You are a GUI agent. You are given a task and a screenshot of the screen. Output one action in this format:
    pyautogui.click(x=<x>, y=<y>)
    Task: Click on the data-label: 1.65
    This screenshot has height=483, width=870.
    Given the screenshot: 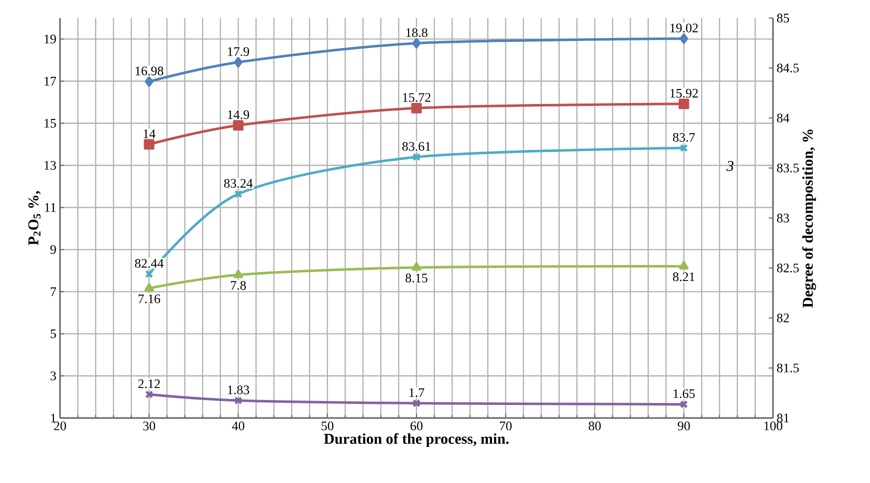 What is the action you would take?
    pyautogui.click(x=684, y=393)
    